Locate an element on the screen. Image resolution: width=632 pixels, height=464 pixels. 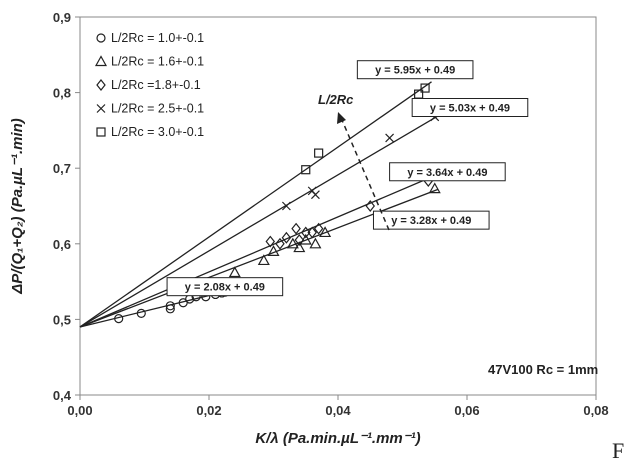
equation-label: y = 2.08x + 0.49 is located at coordinates (225, 288).